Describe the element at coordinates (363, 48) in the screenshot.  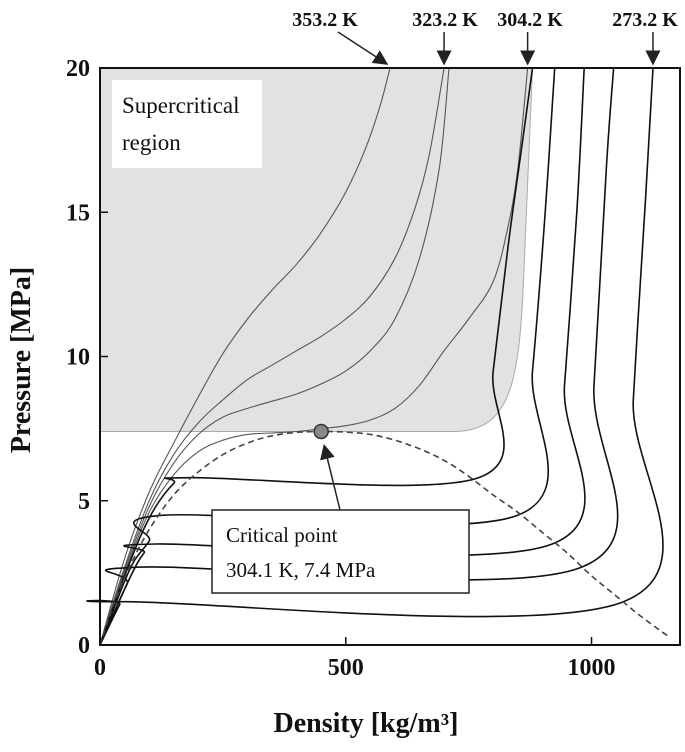
I see `isotherm-label-arrow` at that location.